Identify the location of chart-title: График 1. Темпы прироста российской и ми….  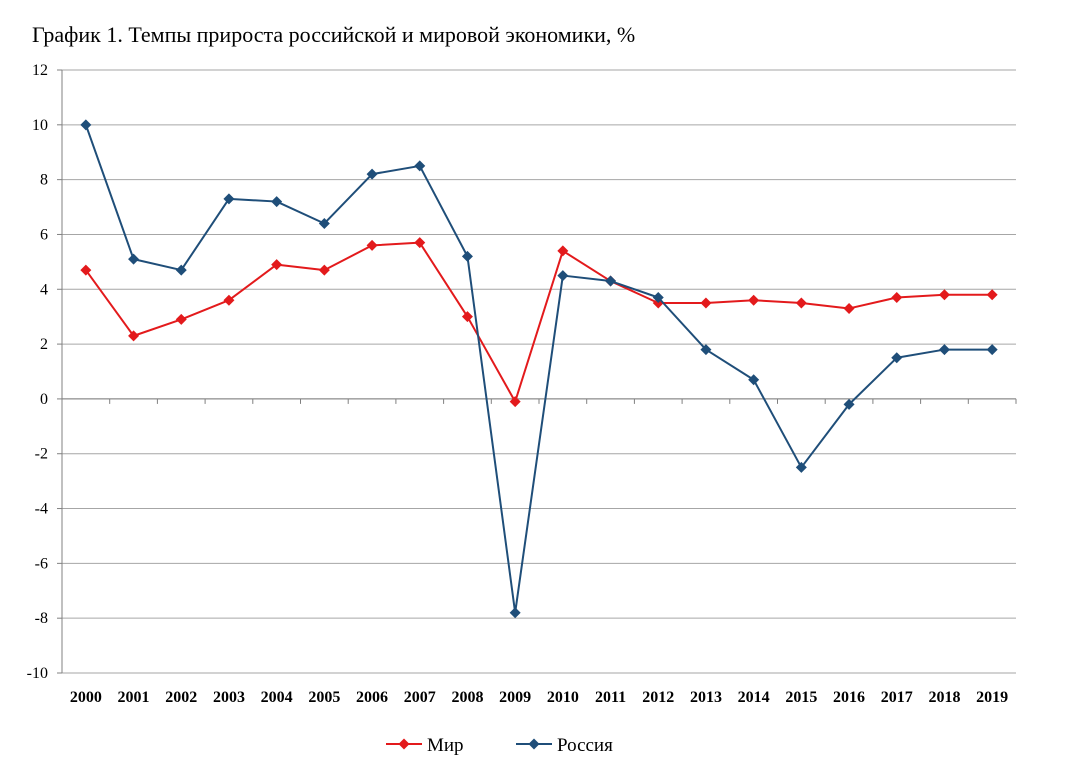
(333, 34).